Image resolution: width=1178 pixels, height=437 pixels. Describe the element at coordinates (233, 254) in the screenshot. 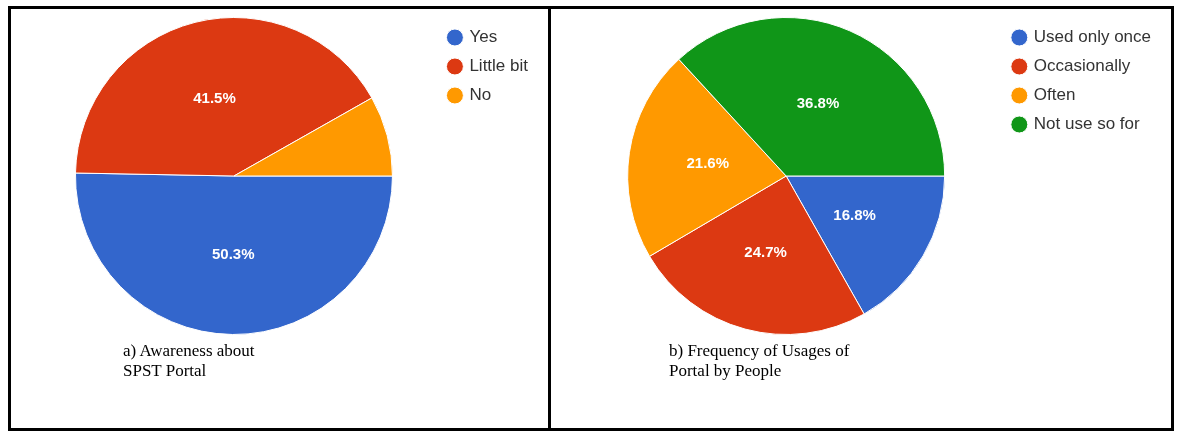

I see `data-label: 50.3%` at that location.